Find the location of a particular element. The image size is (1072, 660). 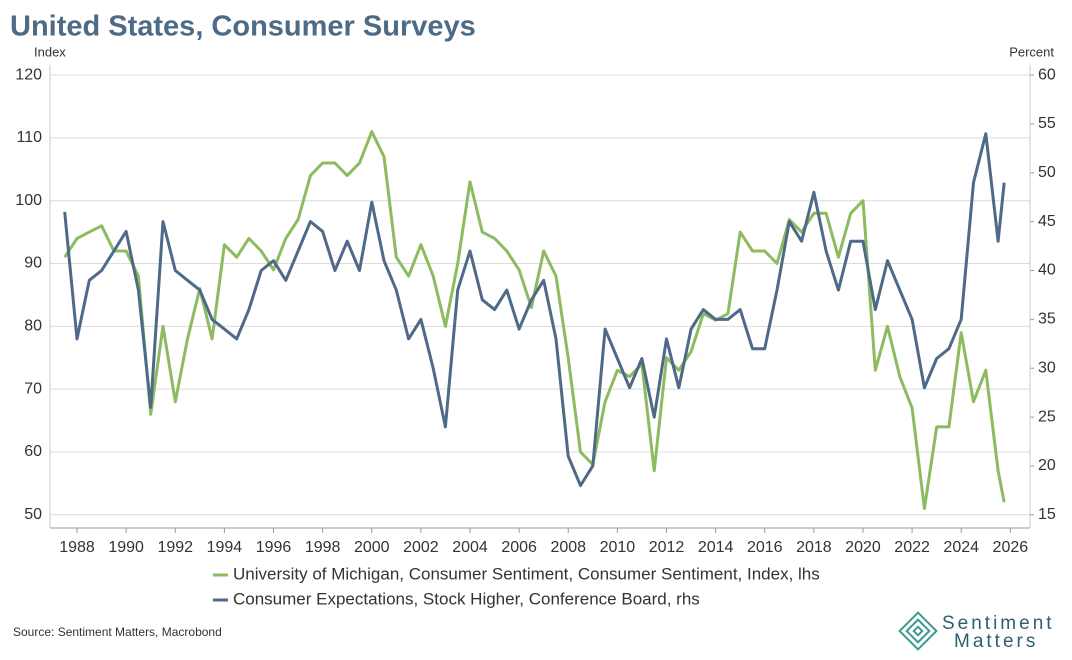

x-tick-label: 2000 is located at coordinates (372, 547).